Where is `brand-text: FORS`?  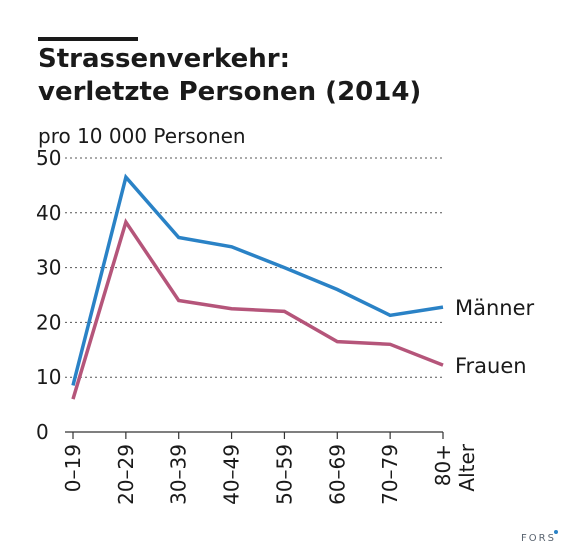
brand-text: FORS is located at coordinates (538, 538).